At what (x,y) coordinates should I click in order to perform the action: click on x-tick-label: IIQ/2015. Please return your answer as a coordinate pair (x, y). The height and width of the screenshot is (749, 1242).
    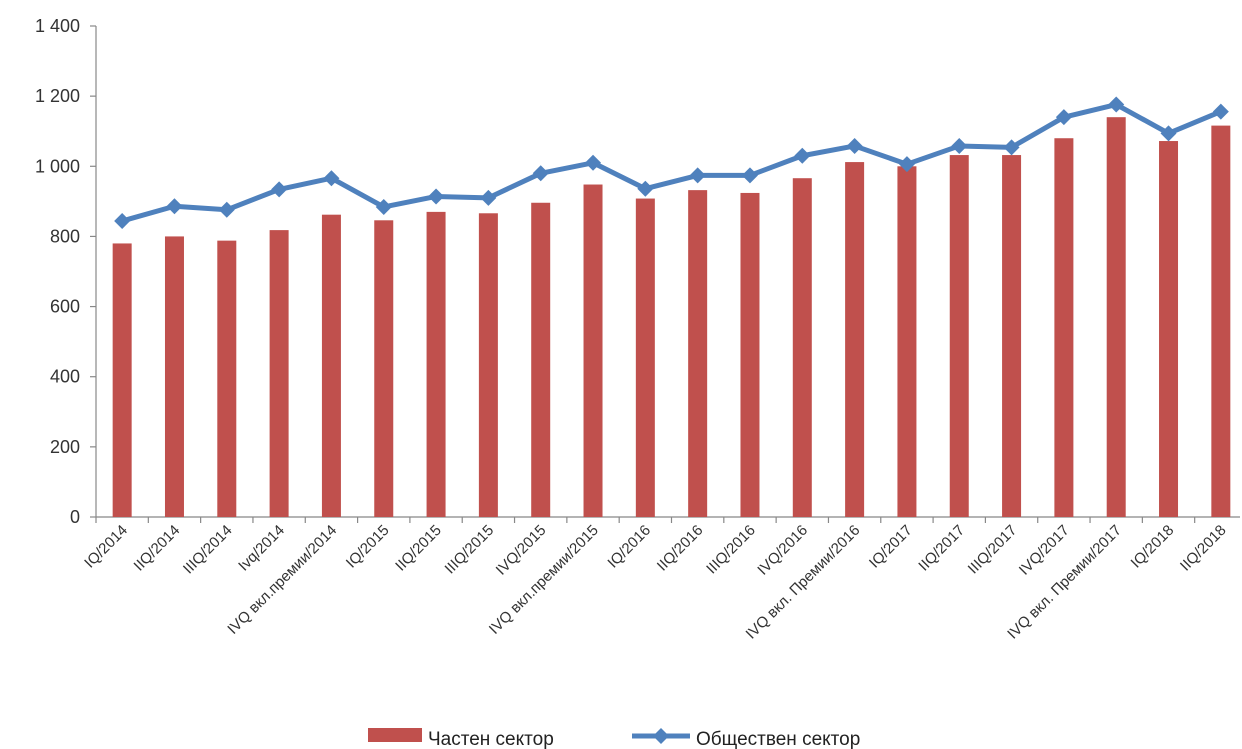
    Looking at the image, I should click on (418, 548).